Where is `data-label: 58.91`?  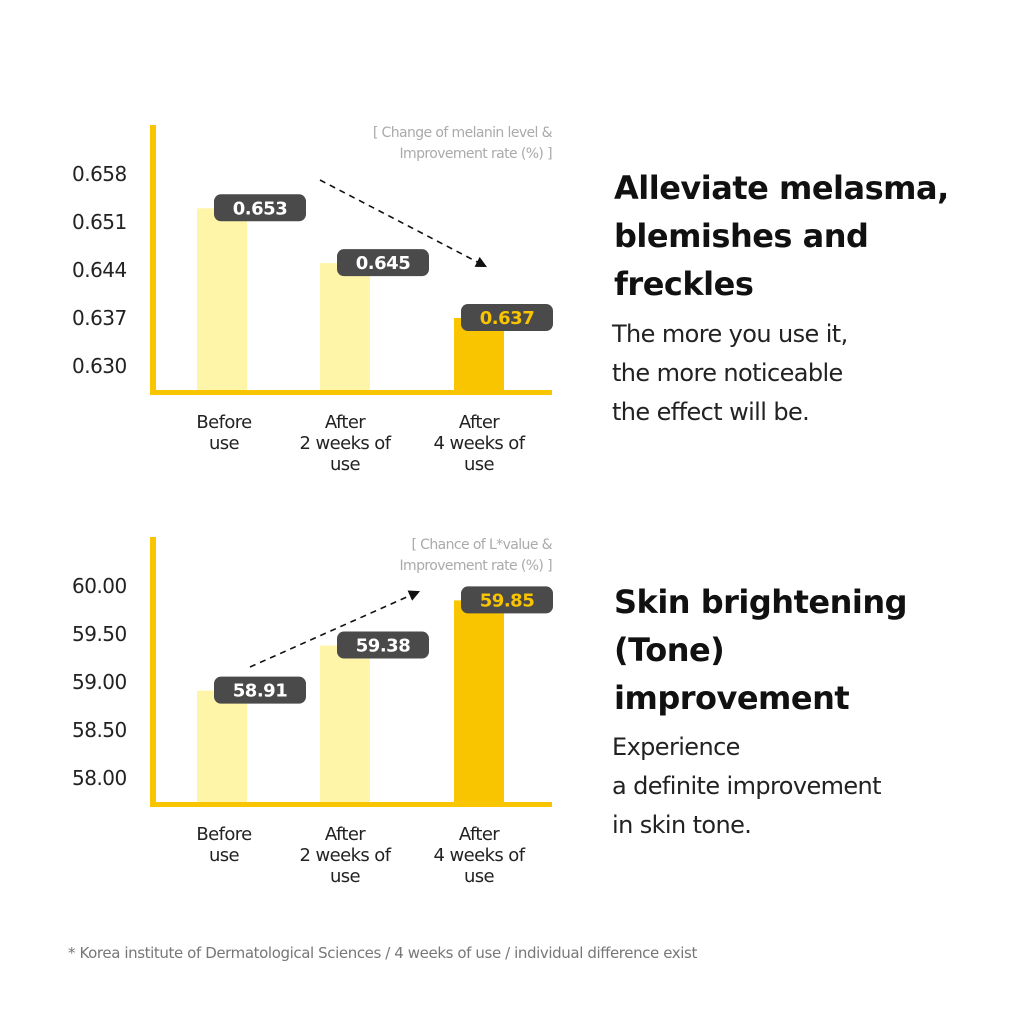
data-label: 58.91 is located at coordinates (260, 690).